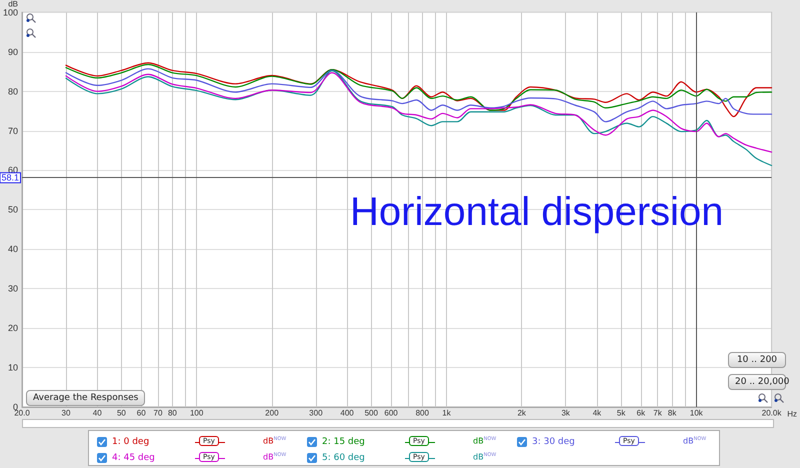 Image resolution: width=800 pixels, height=468 pixels. I want to click on x-tick-label: 2k, so click(522, 413).